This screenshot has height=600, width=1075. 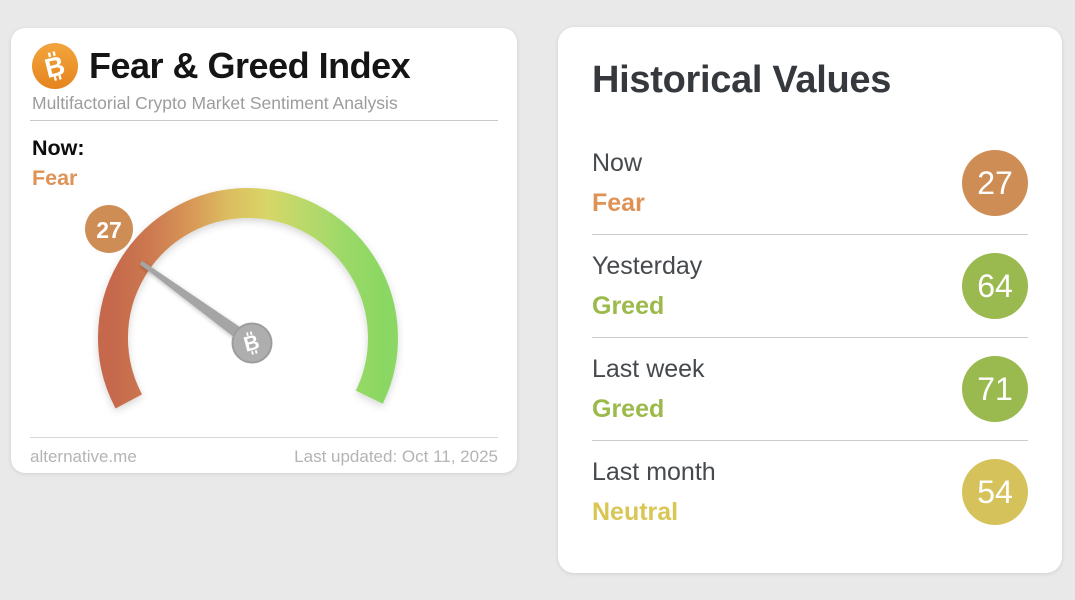 I want to click on history-row-text: Last week Greed, so click(x=648, y=389).